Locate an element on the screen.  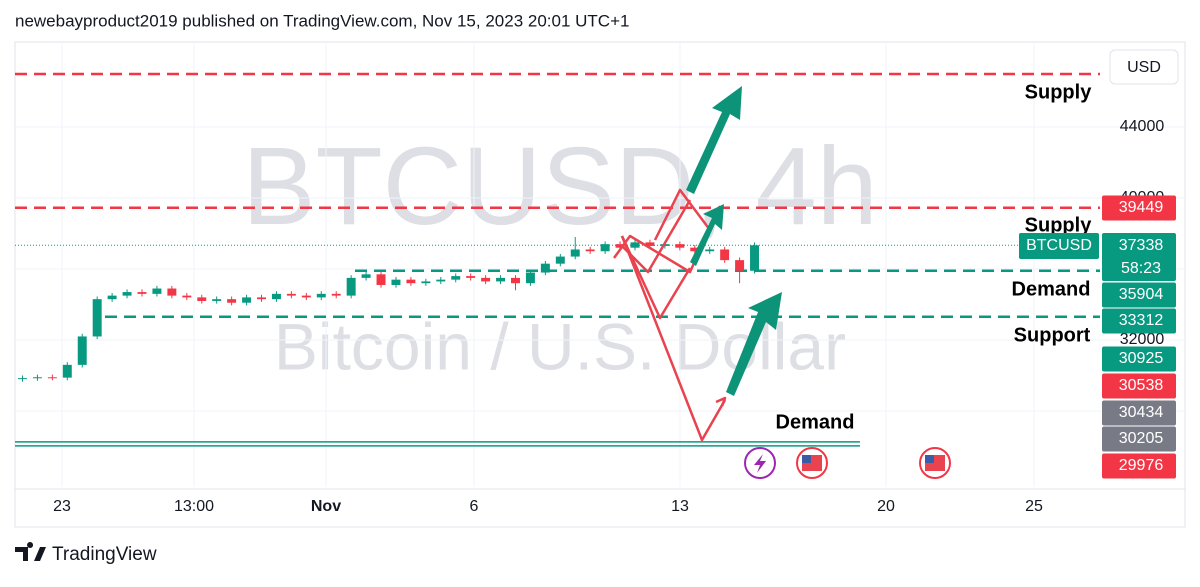
price-label: 37338 is located at coordinates (1141, 245).